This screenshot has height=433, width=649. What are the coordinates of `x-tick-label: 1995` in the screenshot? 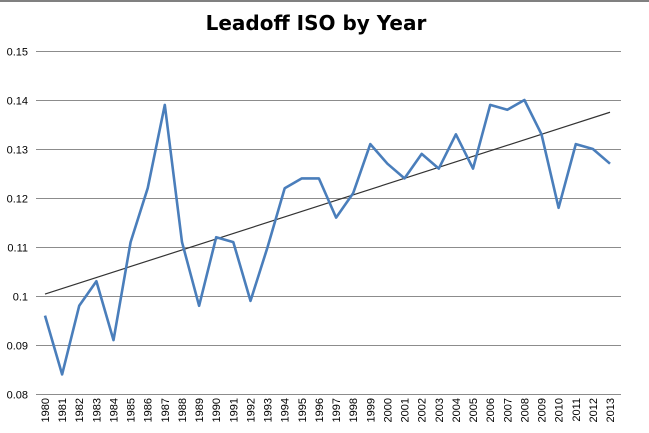 It's located at (303, 410).